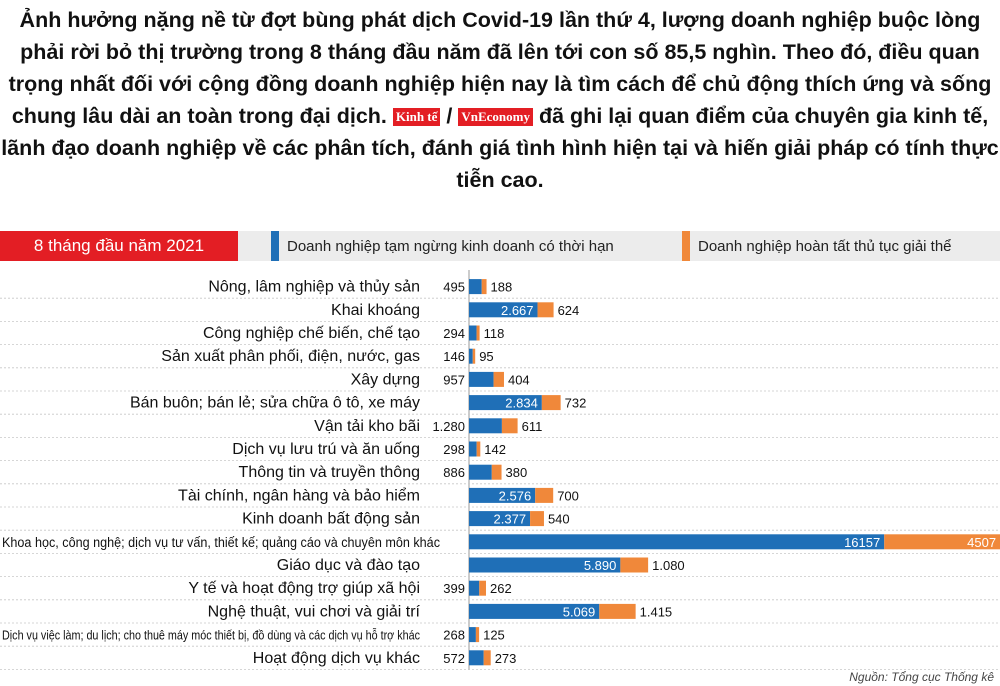  What do you see at coordinates (510, 519) in the screenshot?
I see `data-label-suspended: 2.377` at bounding box center [510, 519].